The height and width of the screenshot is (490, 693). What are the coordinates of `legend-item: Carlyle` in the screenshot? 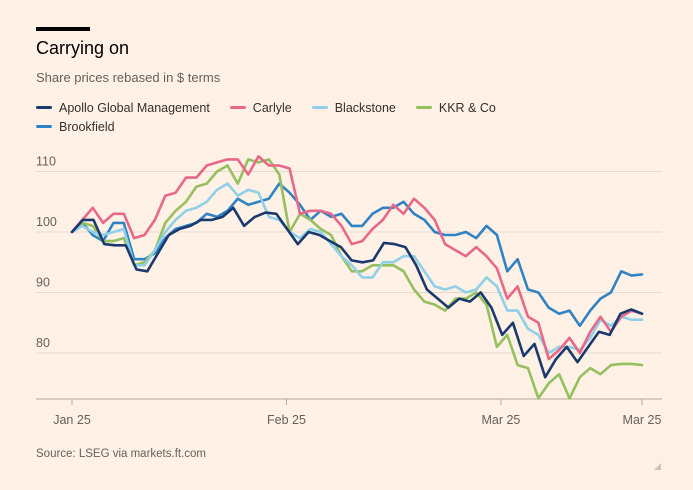 It's located at (260, 107).